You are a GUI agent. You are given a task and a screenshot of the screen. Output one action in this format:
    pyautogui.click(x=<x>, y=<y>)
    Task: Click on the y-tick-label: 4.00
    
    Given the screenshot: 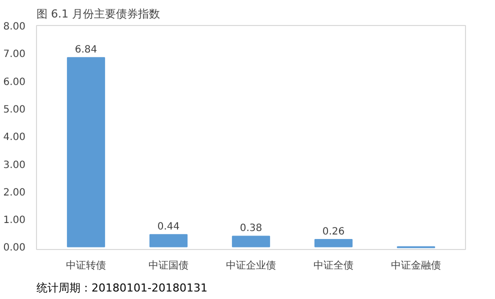 What is the action you would take?
    pyautogui.click(x=14, y=138)
    